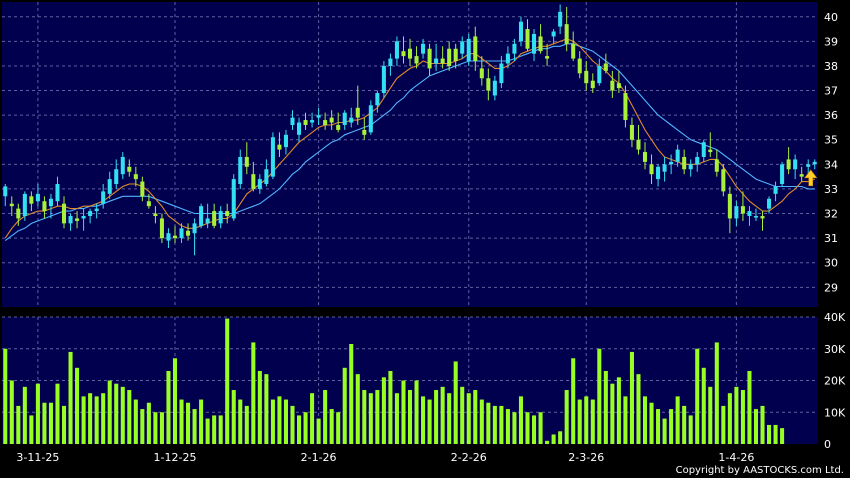 The width and height of the screenshot is (850, 478). What do you see at coordinates (831, 41) in the screenshot?
I see `price-tick-label: 39` at bounding box center [831, 41].